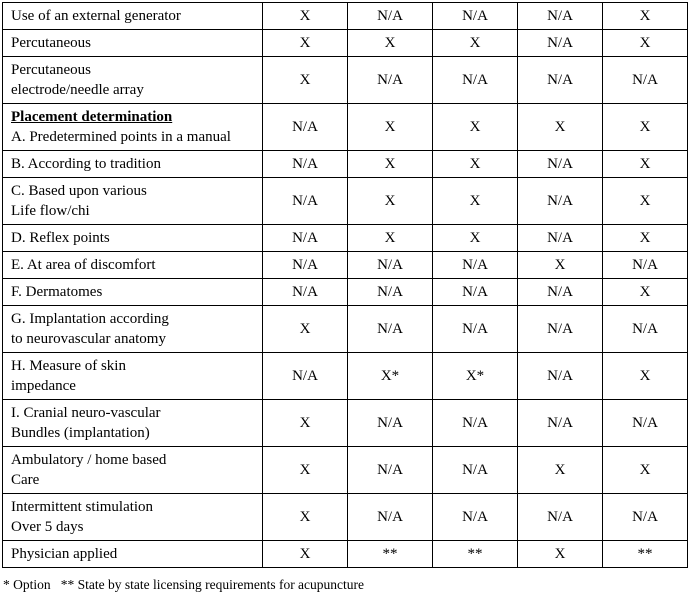 This screenshot has height=595, width=688. I want to click on row-label-text: impedance, so click(43, 386).